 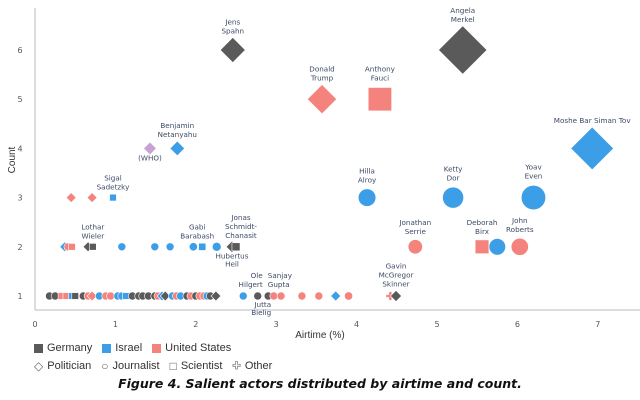 I want to click on legend-item-role: ◇ Politician, so click(x=62, y=366).